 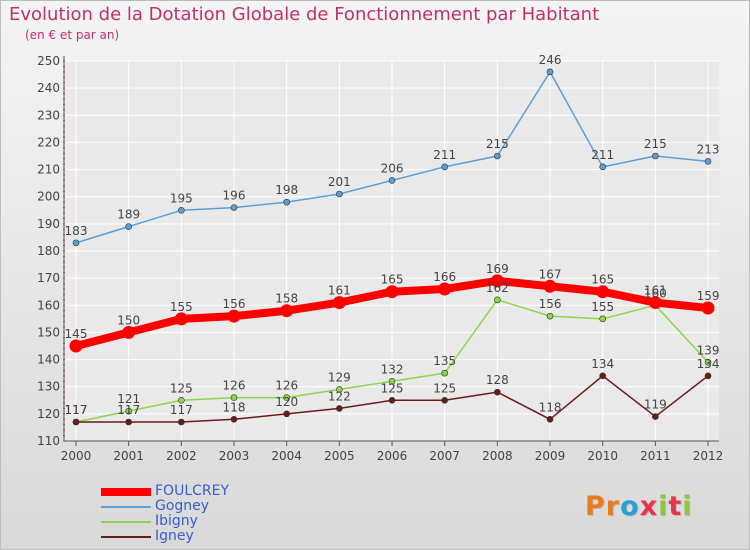 What do you see at coordinates (550, 407) in the screenshot?
I see `data-label-igney: 118` at bounding box center [550, 407].